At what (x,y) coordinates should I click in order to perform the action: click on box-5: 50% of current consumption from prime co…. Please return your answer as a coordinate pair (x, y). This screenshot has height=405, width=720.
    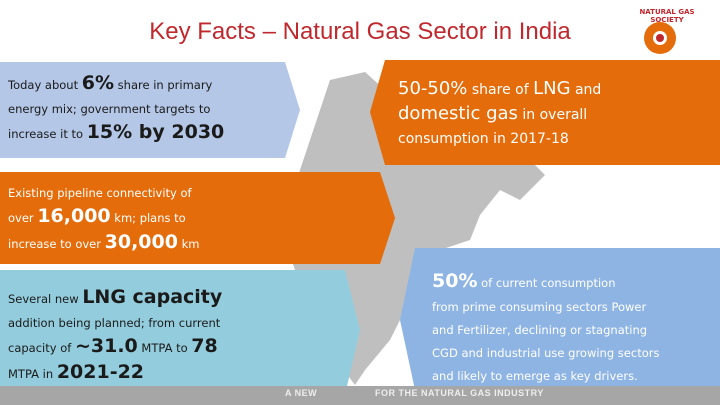
    Looking at the image, I should click on (545, 331).